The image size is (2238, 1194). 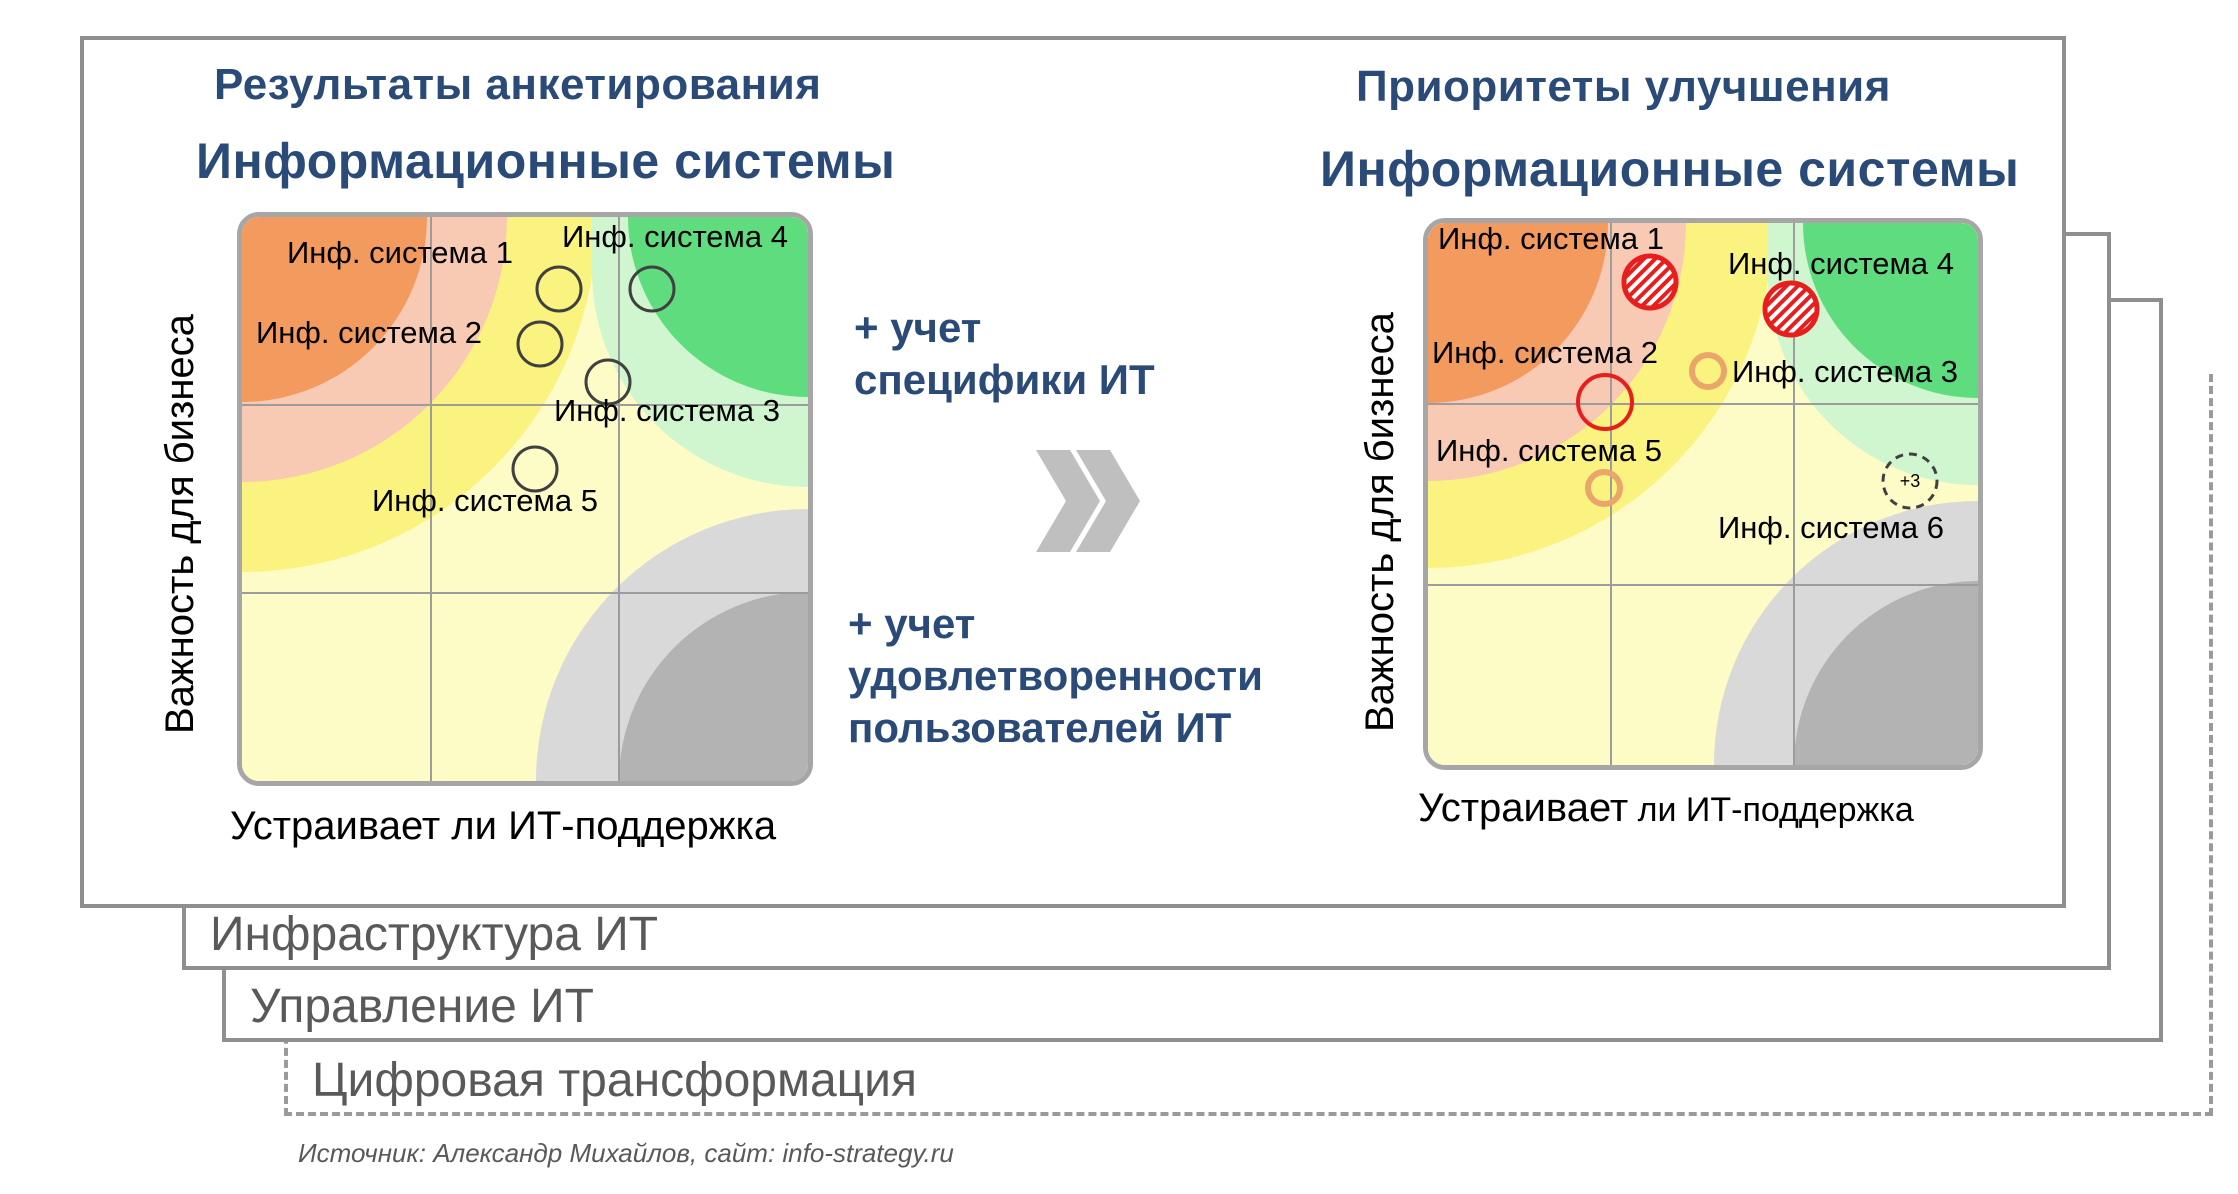 What do you see at coordinates (503, 826) in the screenshot?
I see `left-x-axis-label: Устраивает ли ИТ-поддержка` at bounding box center [503, 826].